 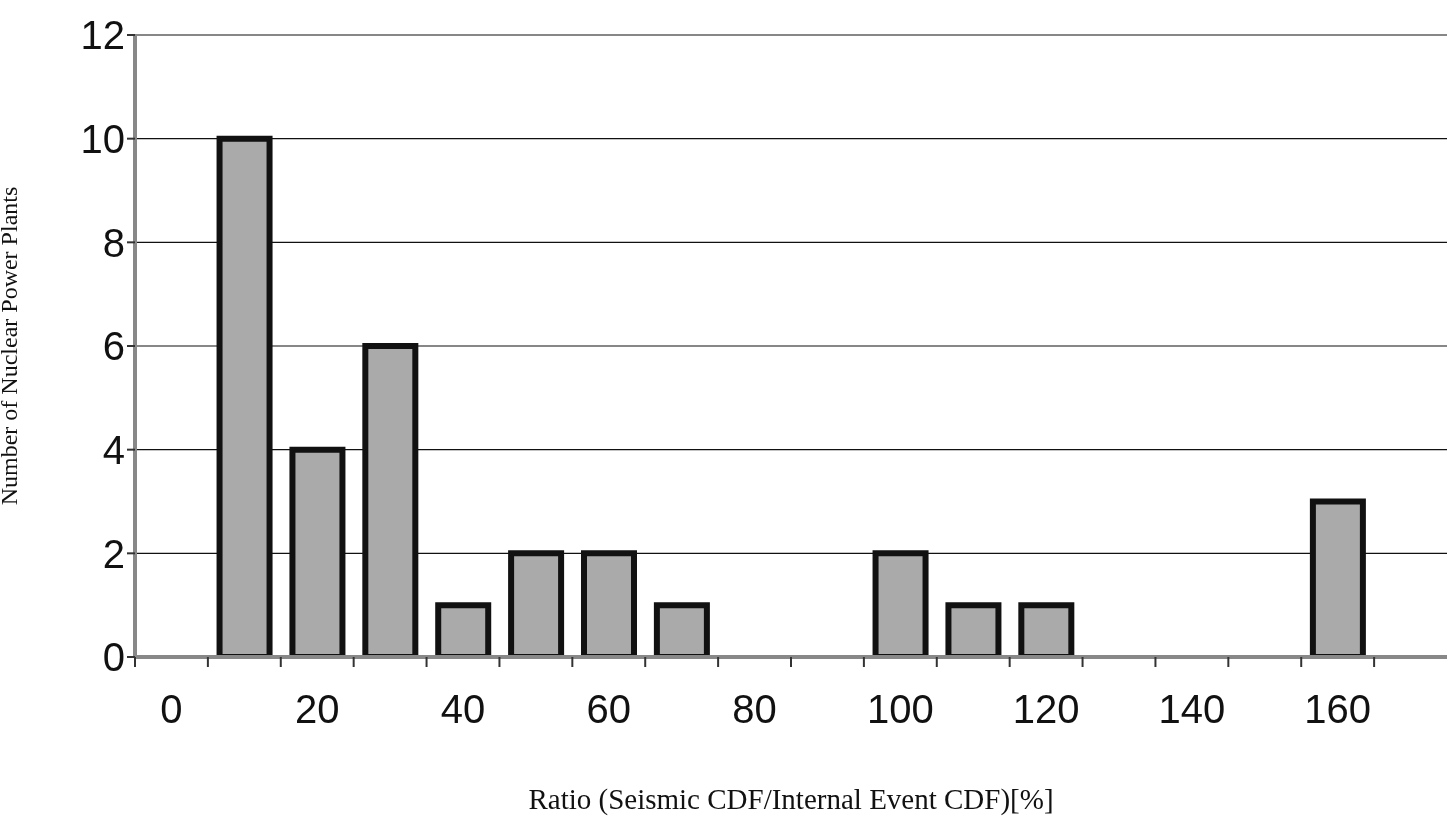 I want to click on x-tick-label: 100, so click(x=900, y=709).